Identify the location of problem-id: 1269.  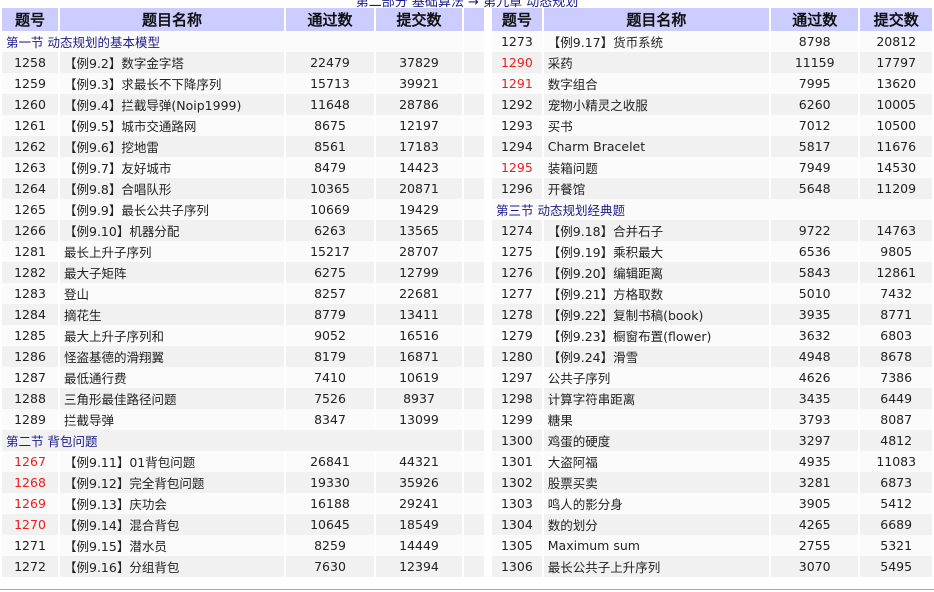
(30, 503).